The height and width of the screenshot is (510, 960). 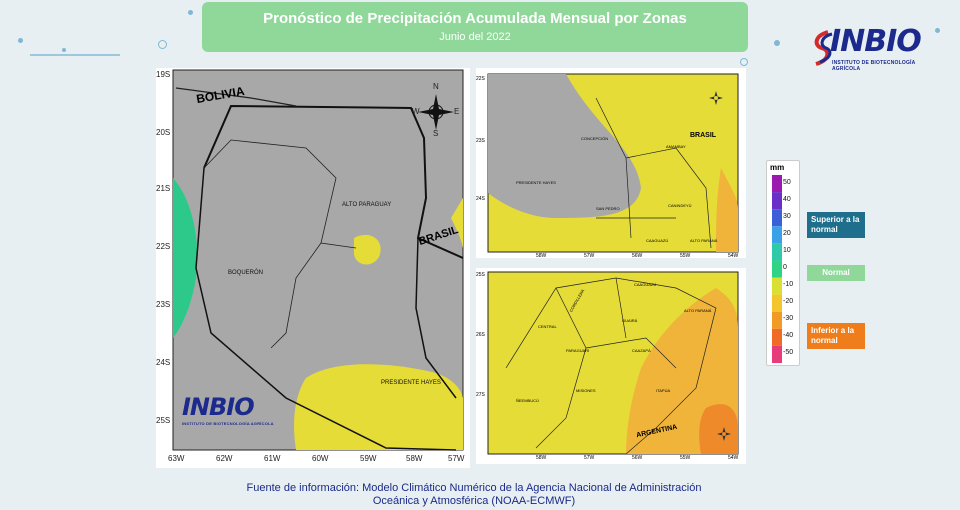 What do you see at coordinates (416, 111) in the screenshot?
I see `compass-w: W` at bounding box center [416, 111].